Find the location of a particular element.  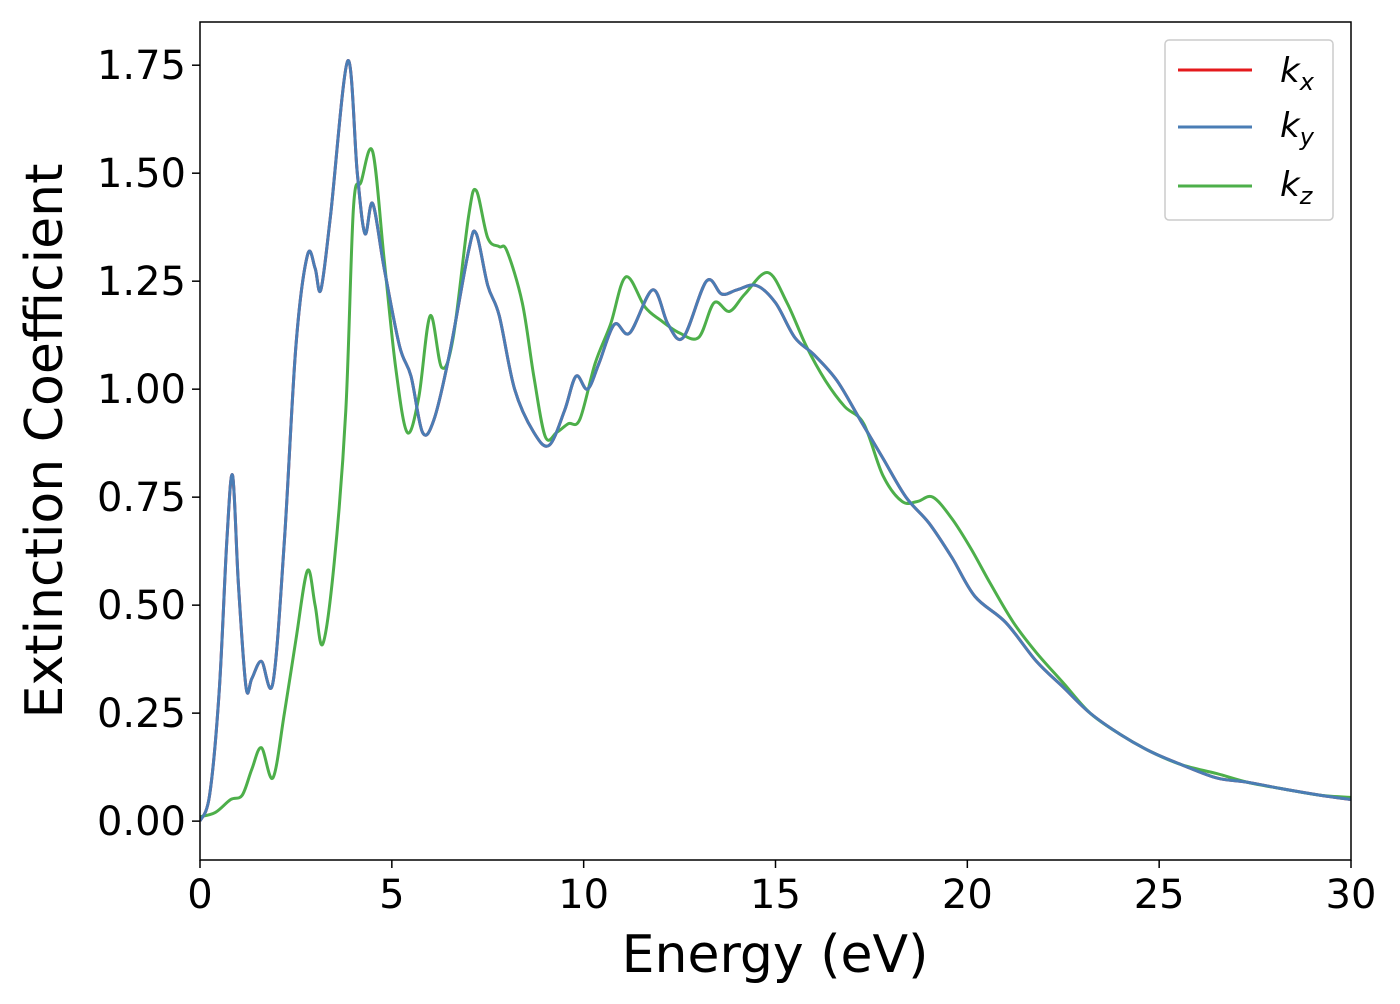

x-tick-label: 5 is located at coordinates (391, 895).